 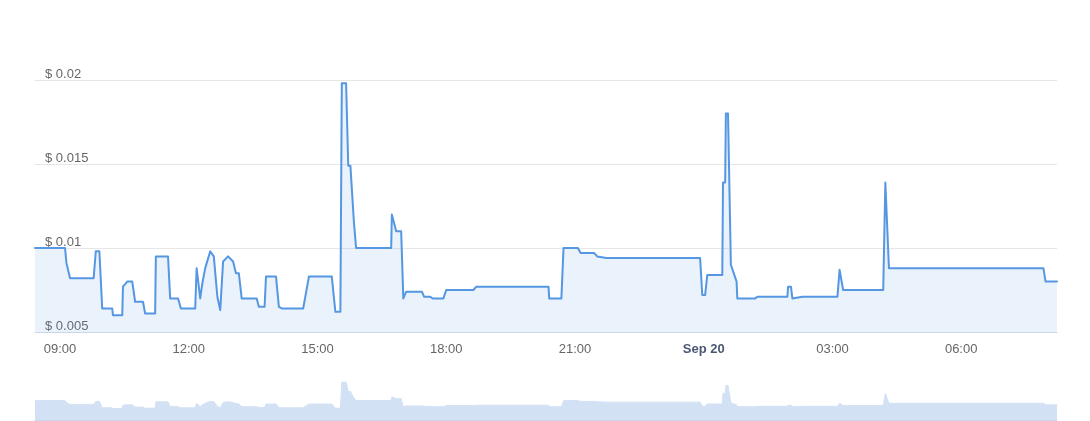 I want to click on y-tick-label: $ 0.015, so click(x=67, y=157).